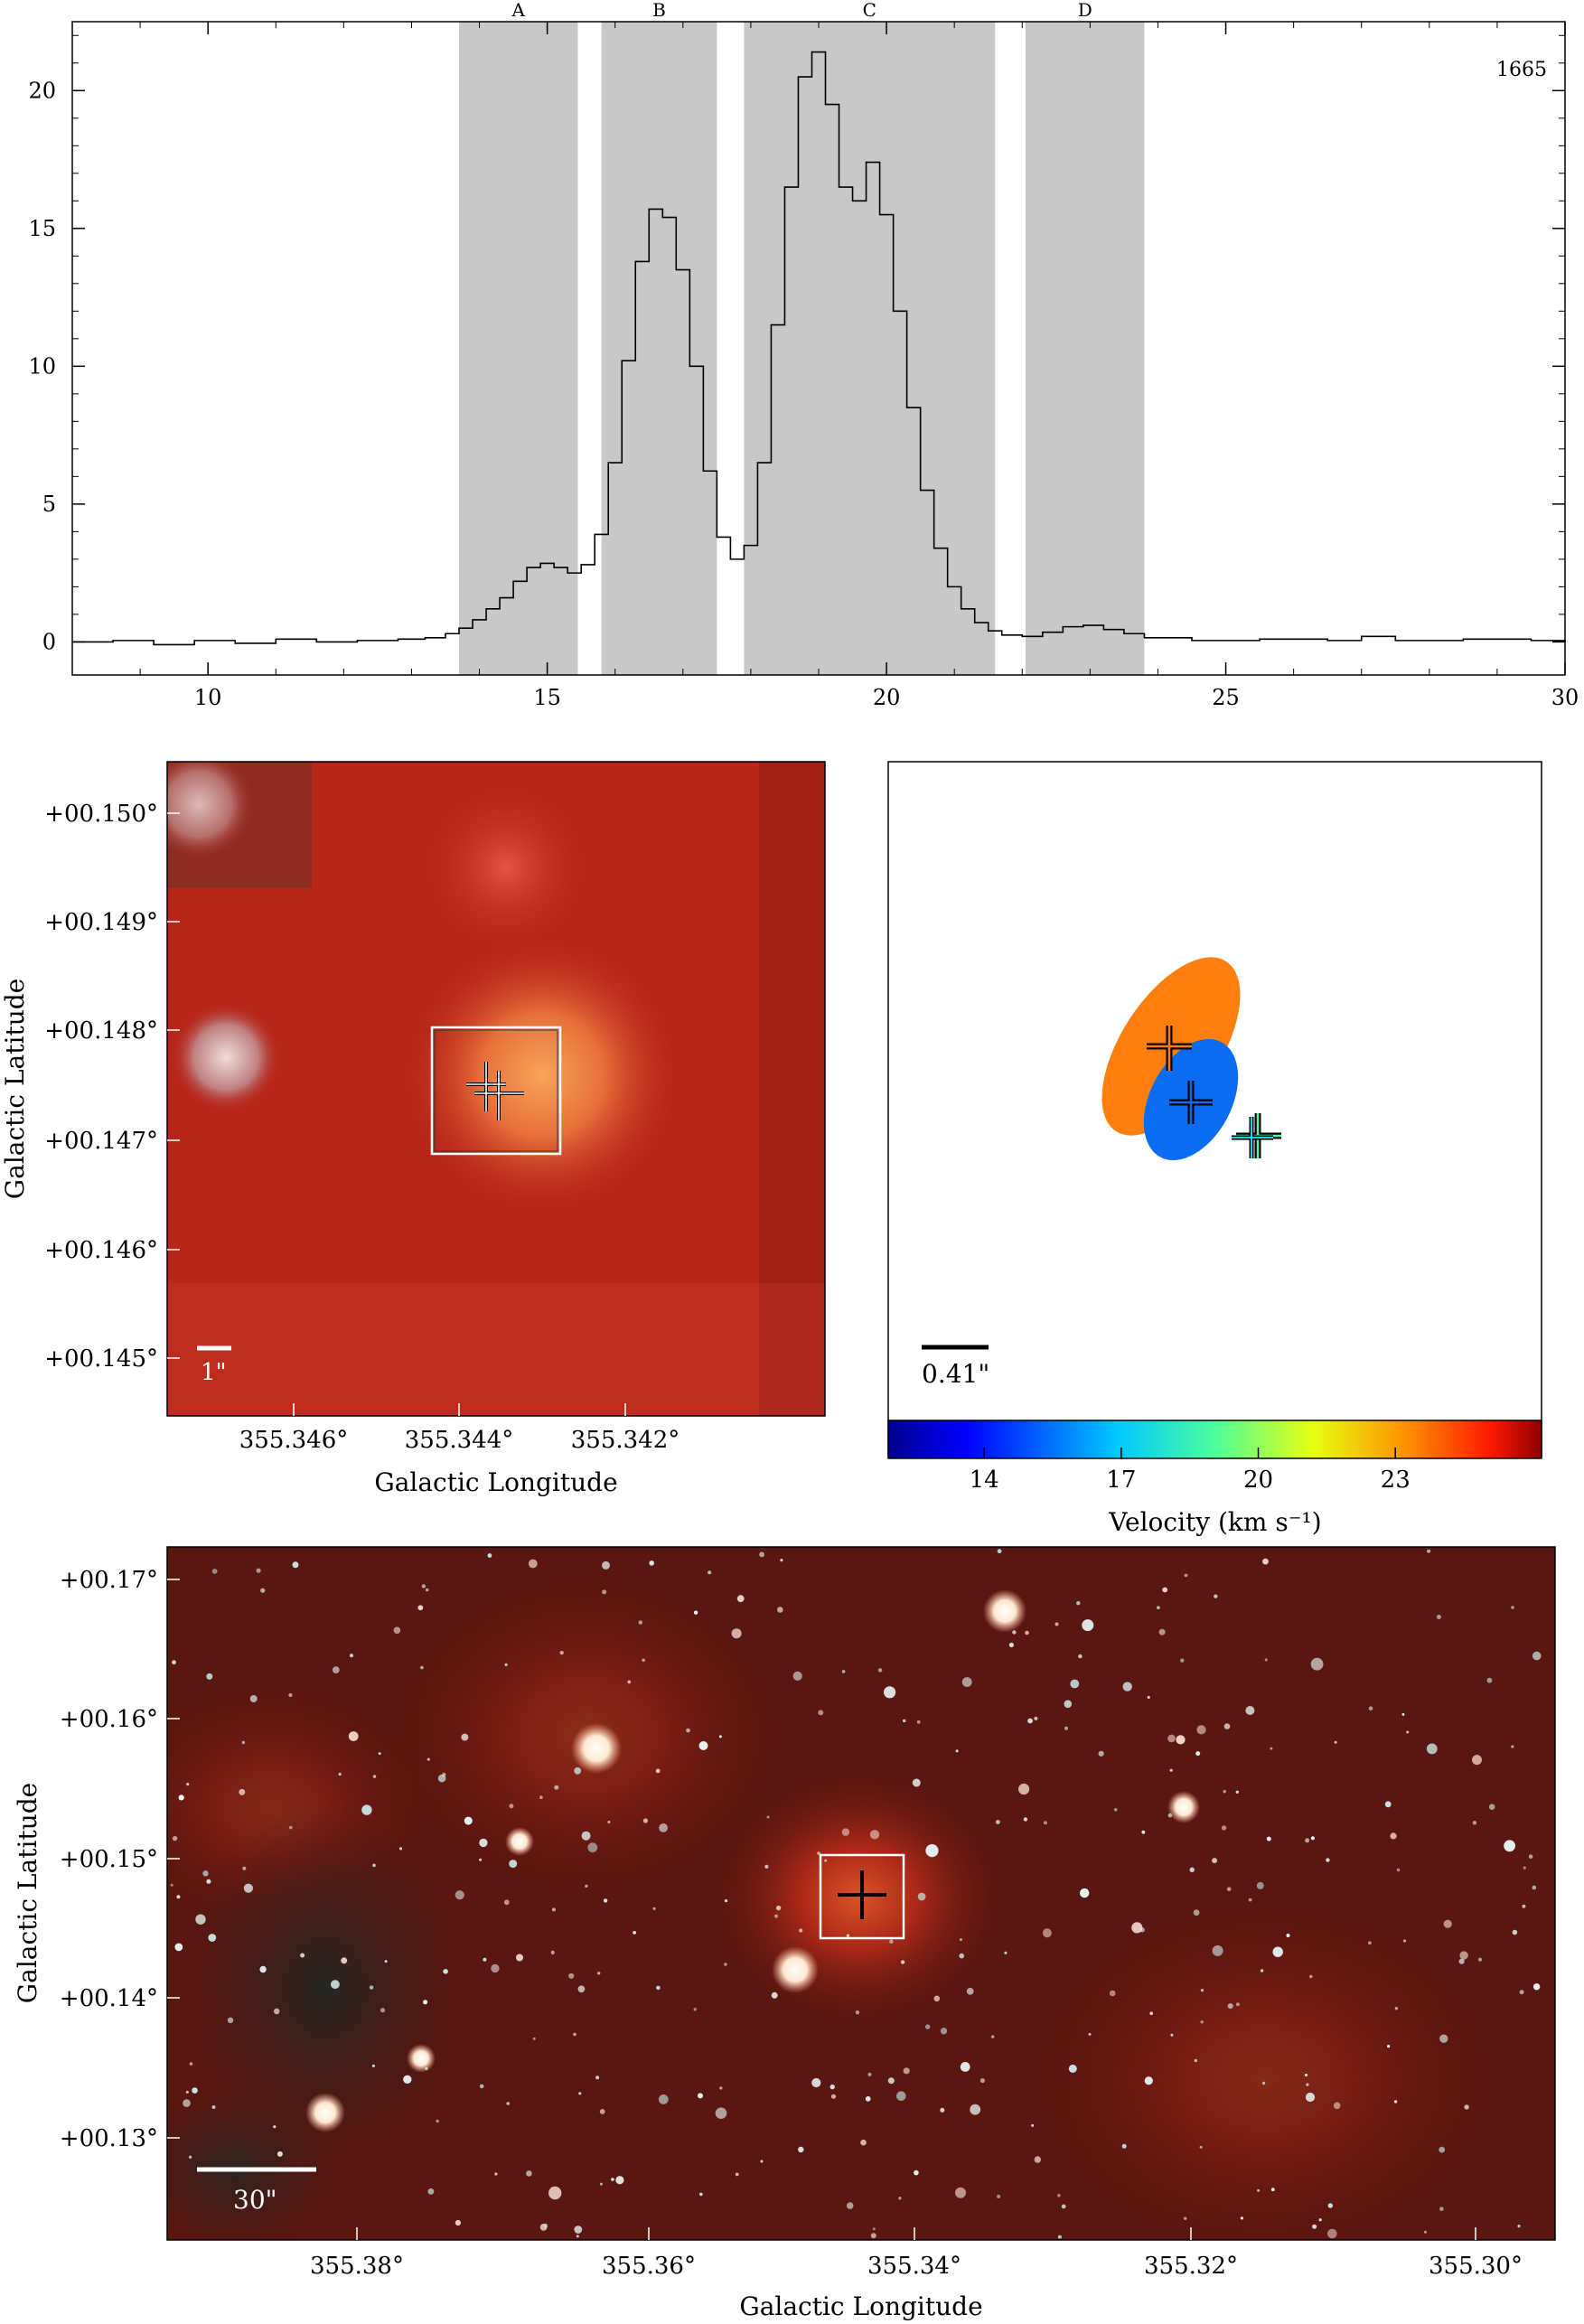 The width and height of the screenshot is (1584, 2324). What do you see at coordinates (459, 1440) in the screenshot?
I see `zoom-x-tick-label: 355.344°` at bounding box center [459, 1440].